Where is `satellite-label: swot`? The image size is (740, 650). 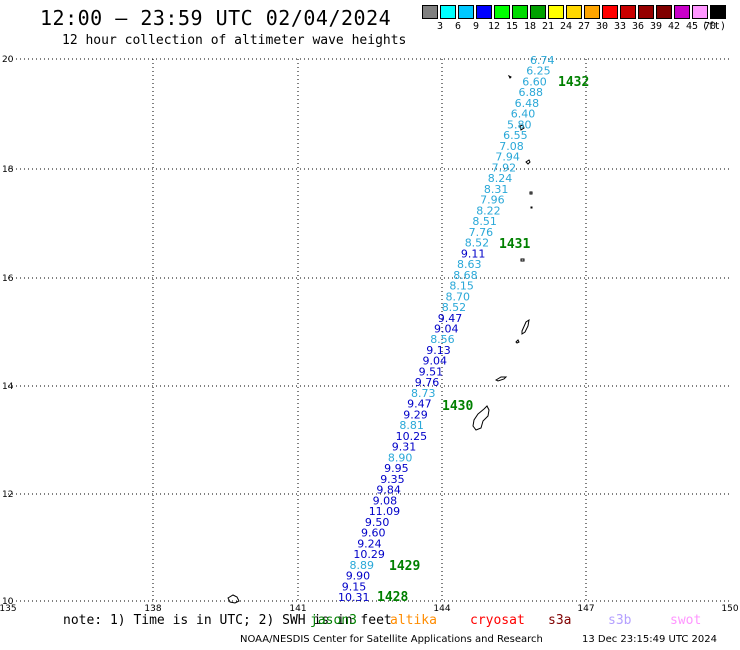
satellite-label: swot is located at coordinates (686, 620).